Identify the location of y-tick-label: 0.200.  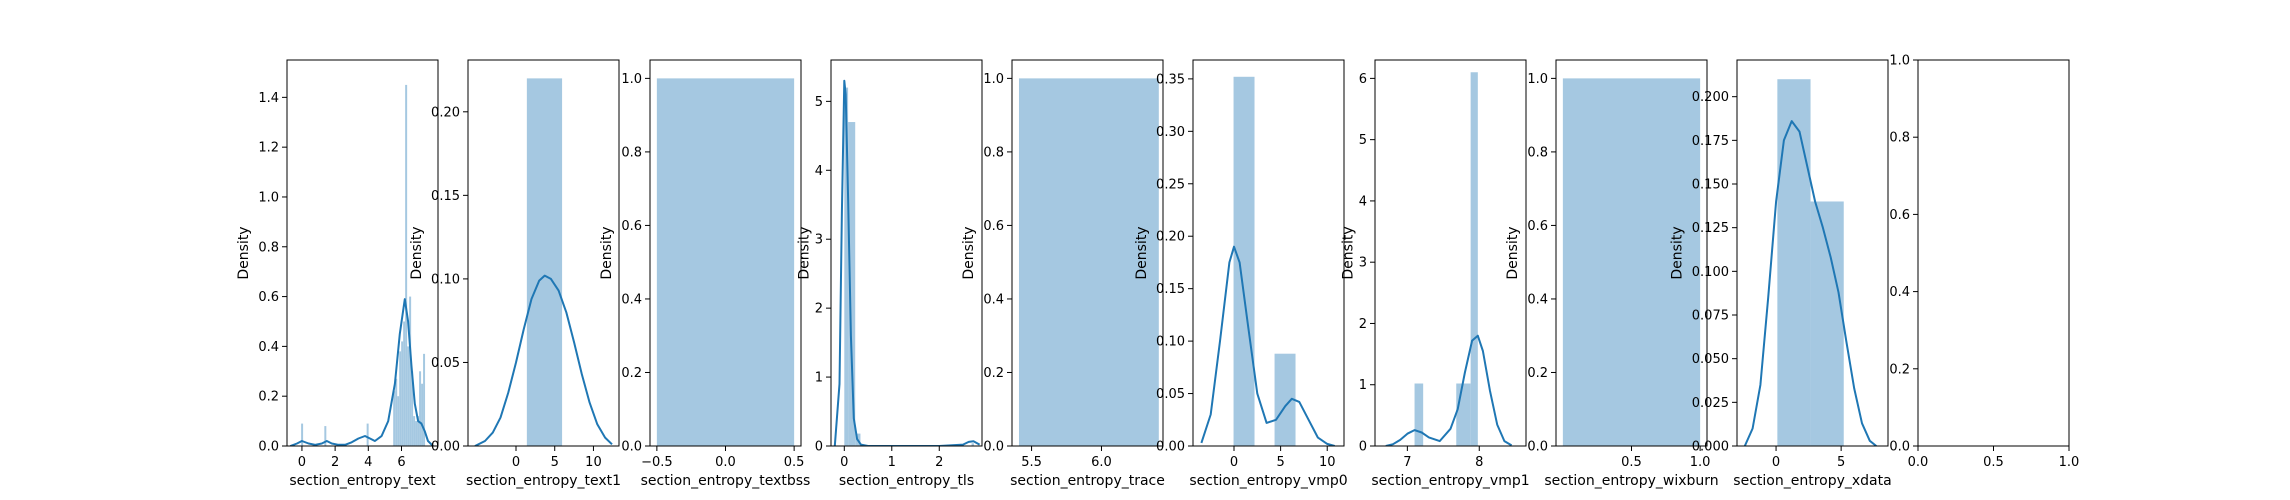
(1710, 97).